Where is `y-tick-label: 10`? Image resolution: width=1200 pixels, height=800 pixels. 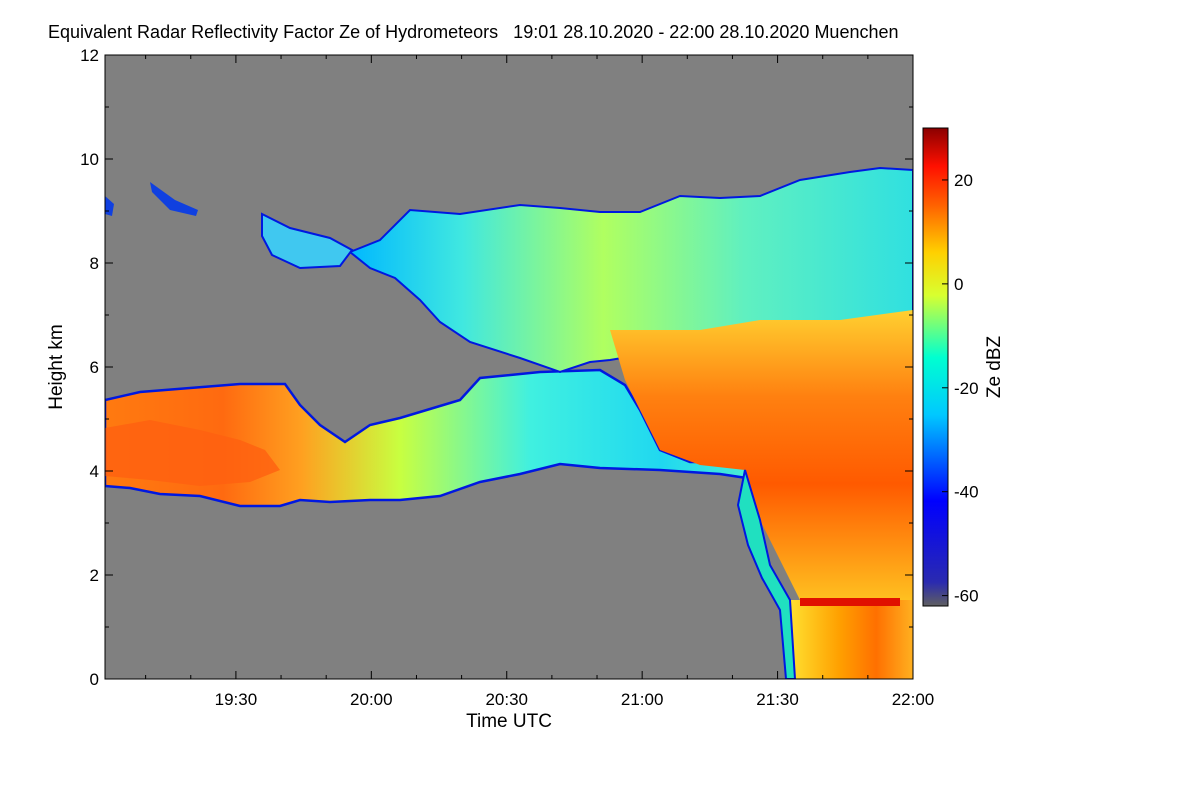 y-tick-label: 10 is located at coordinates (89, 159).